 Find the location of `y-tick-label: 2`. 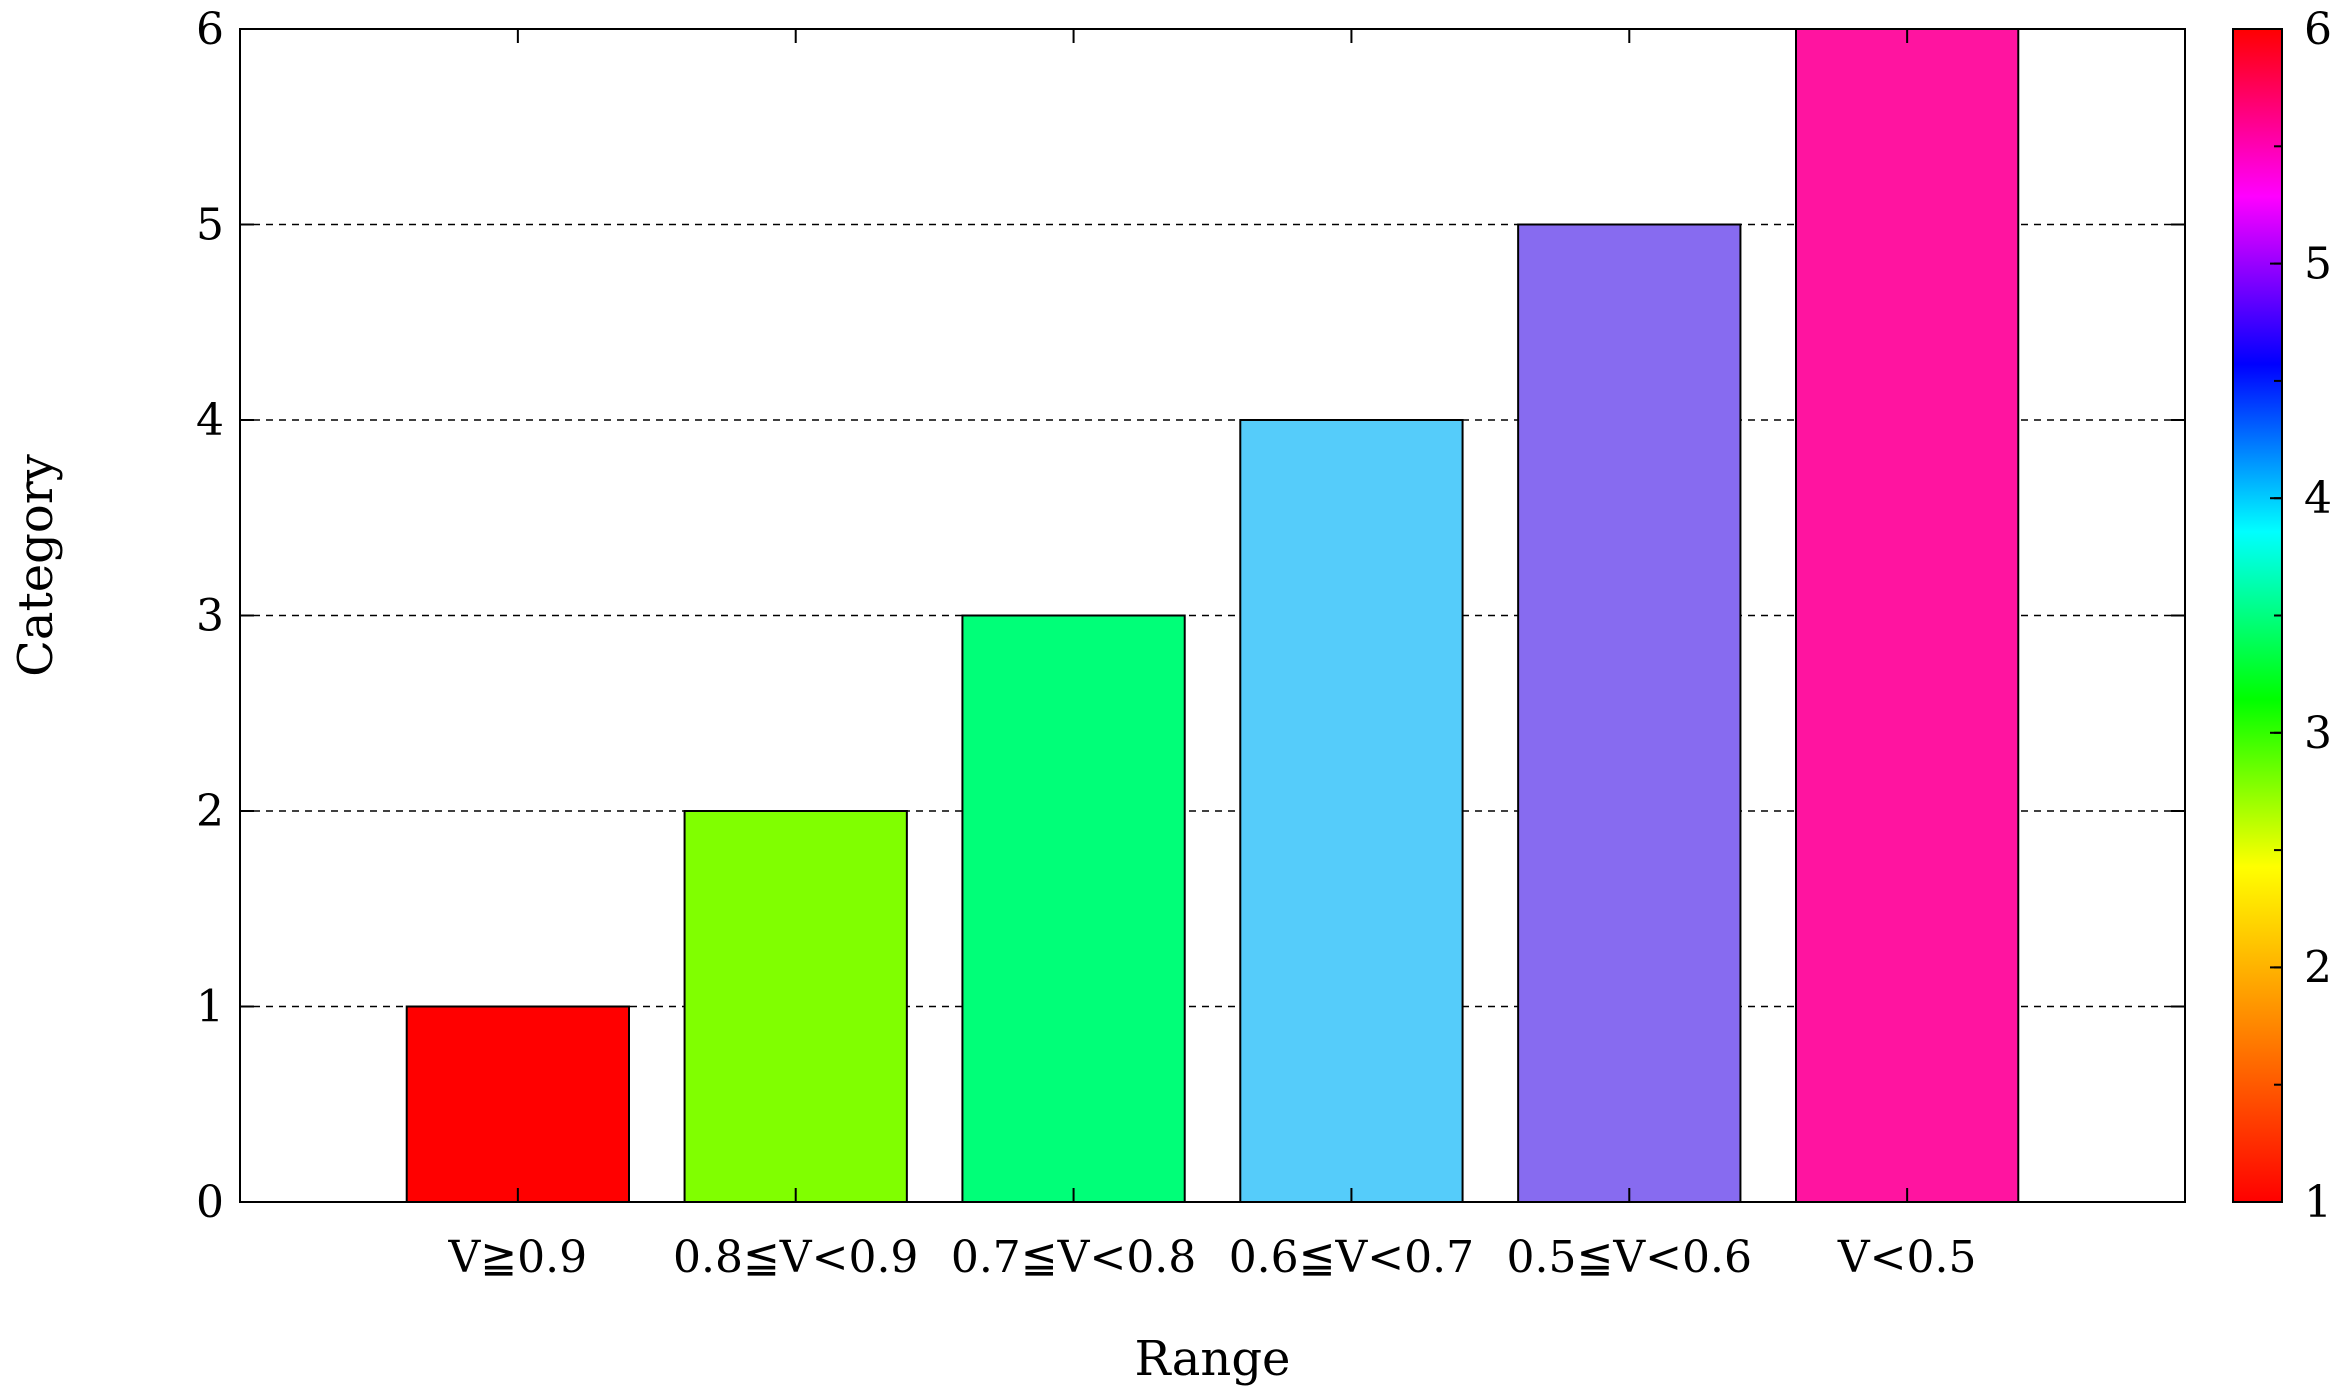

y-tick-label: 2 is located at coordinates (210, 811).